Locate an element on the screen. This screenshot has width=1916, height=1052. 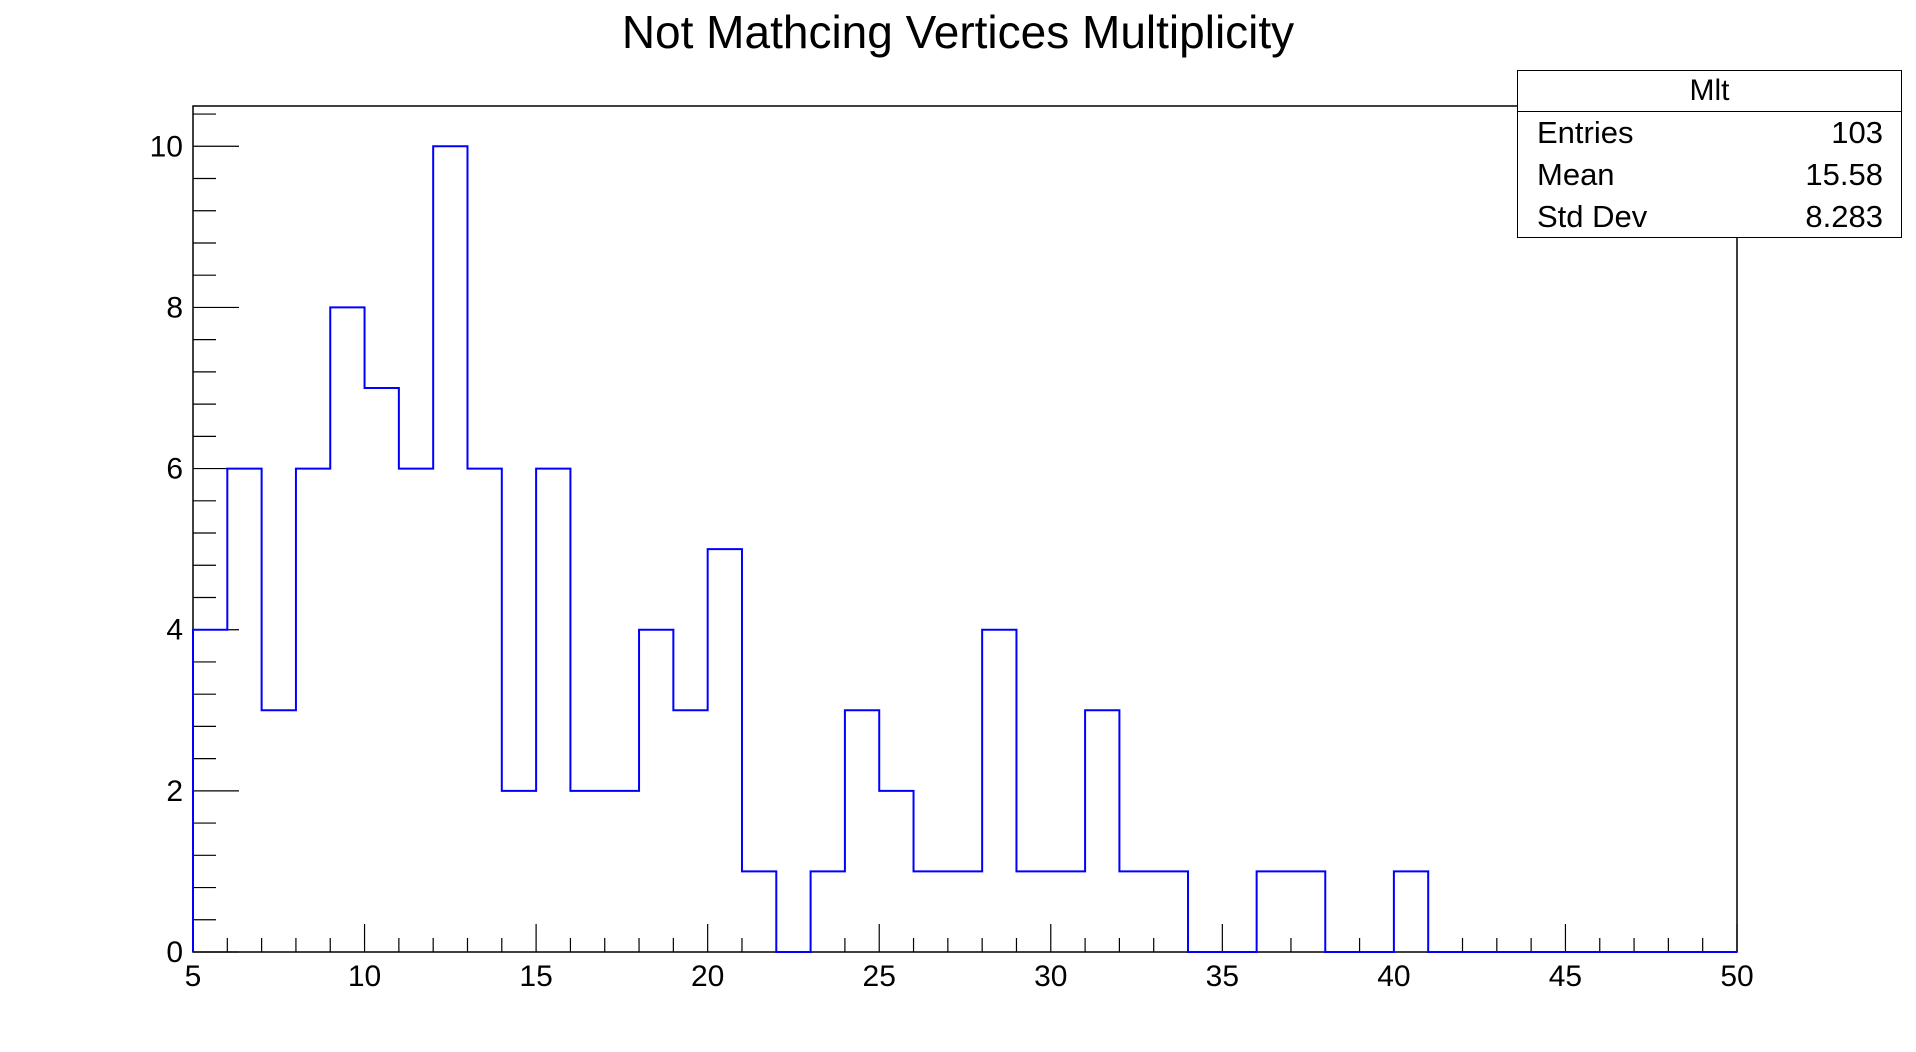
stats-row-mean: Mean 15.58 is located at coordinates (1709, 175).